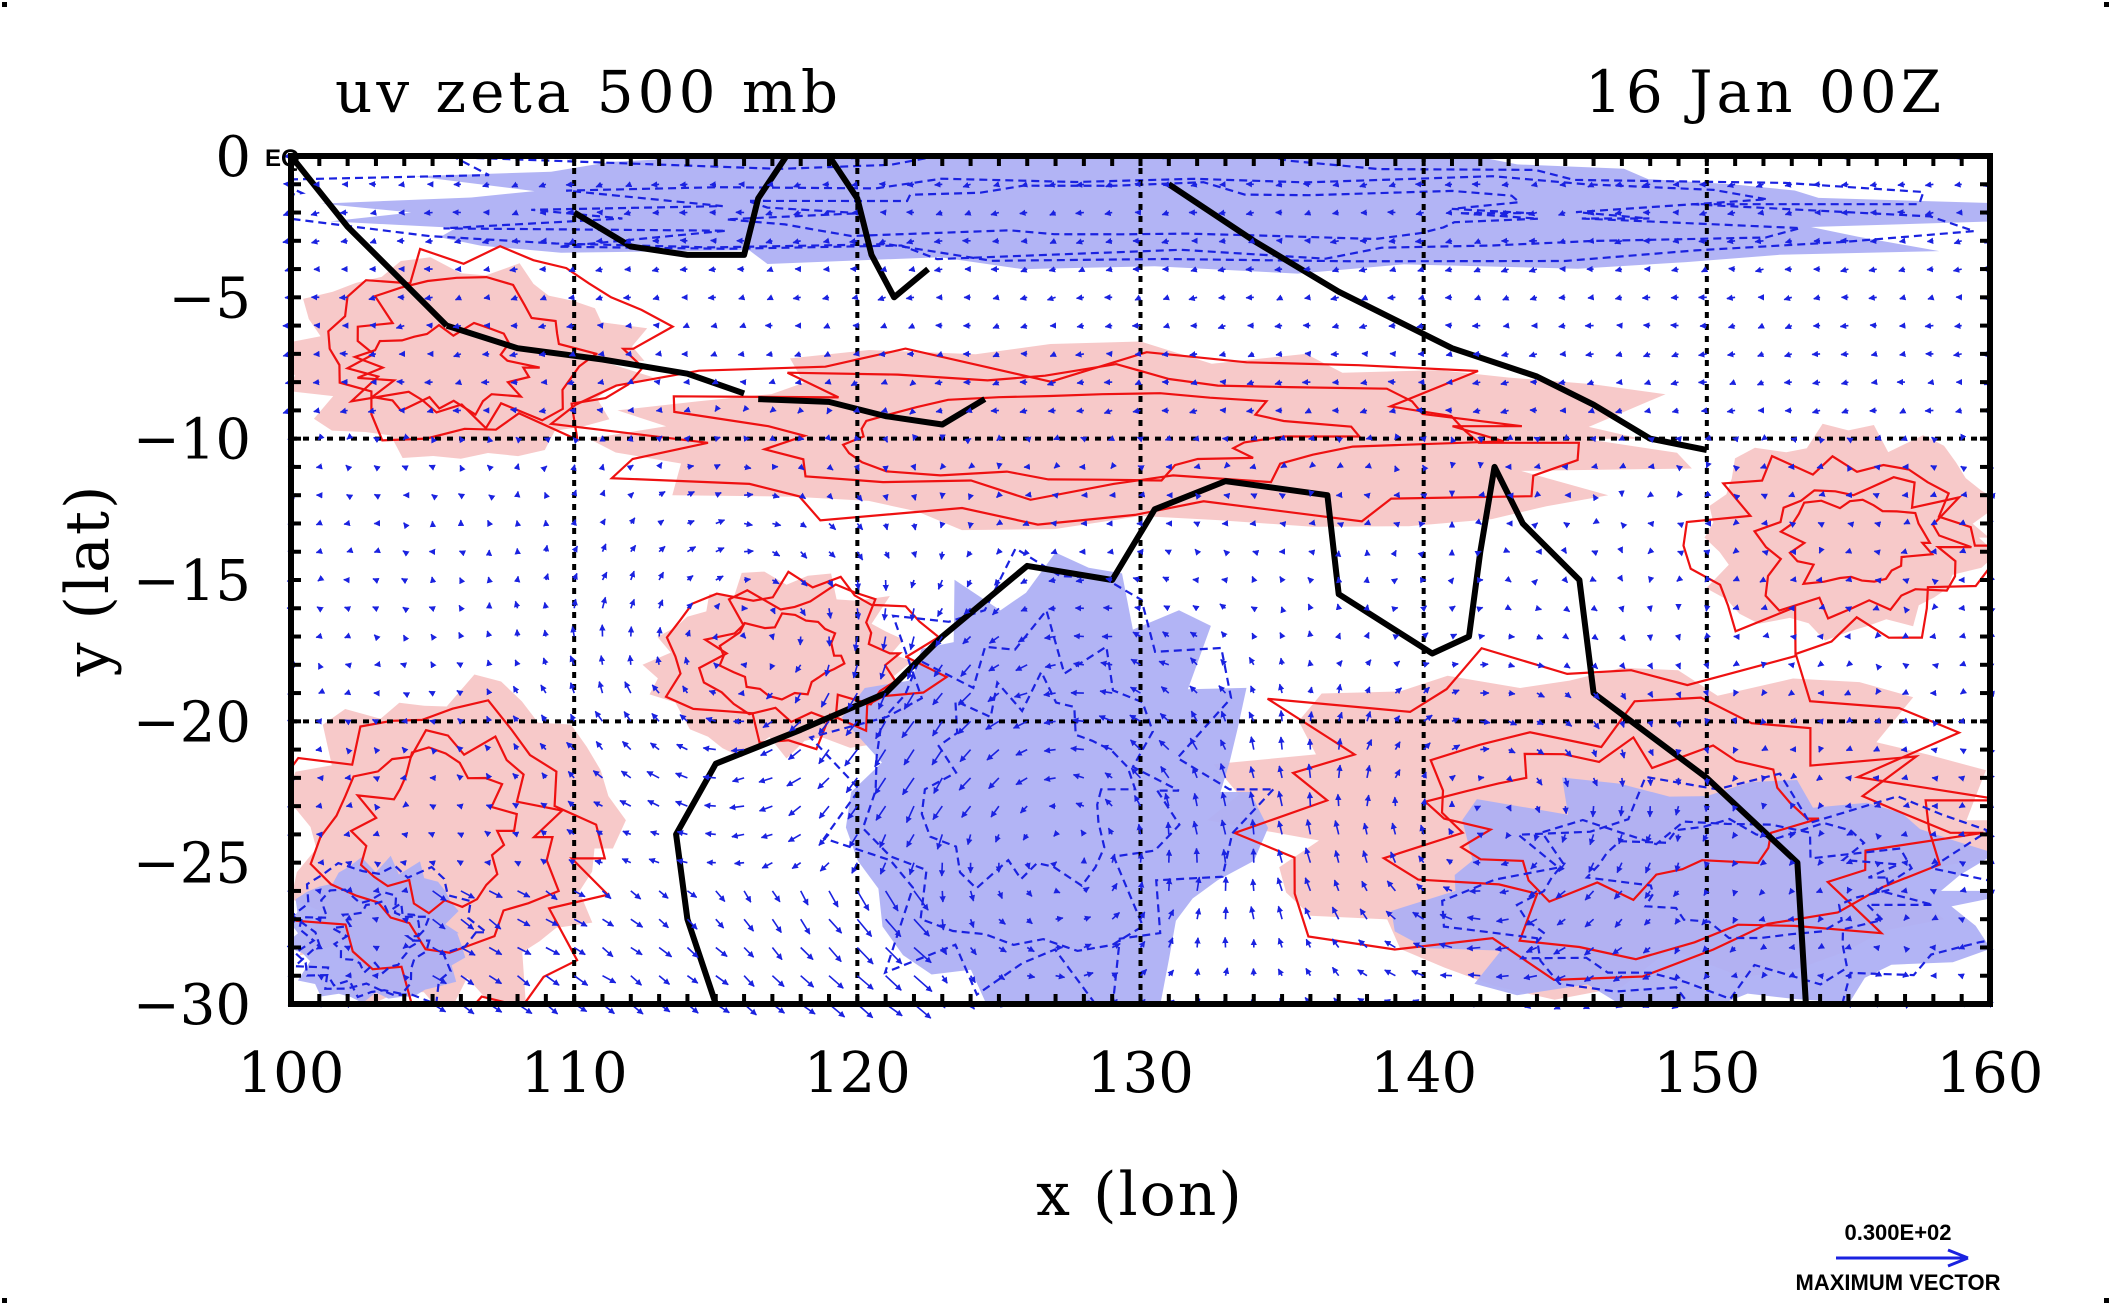 This screenshot has width=2111, height=1305. I want to click on x-axis-label: x (lon), so click(1140, 1195).